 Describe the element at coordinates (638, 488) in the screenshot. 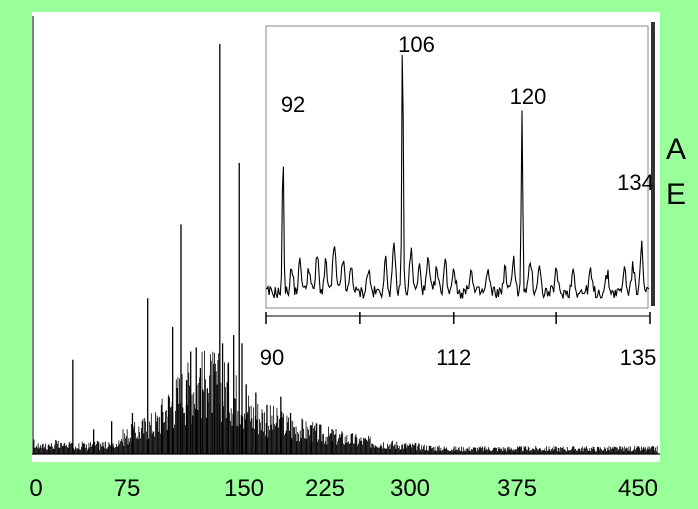

I see `main-tick-label-450: 450` at that location.